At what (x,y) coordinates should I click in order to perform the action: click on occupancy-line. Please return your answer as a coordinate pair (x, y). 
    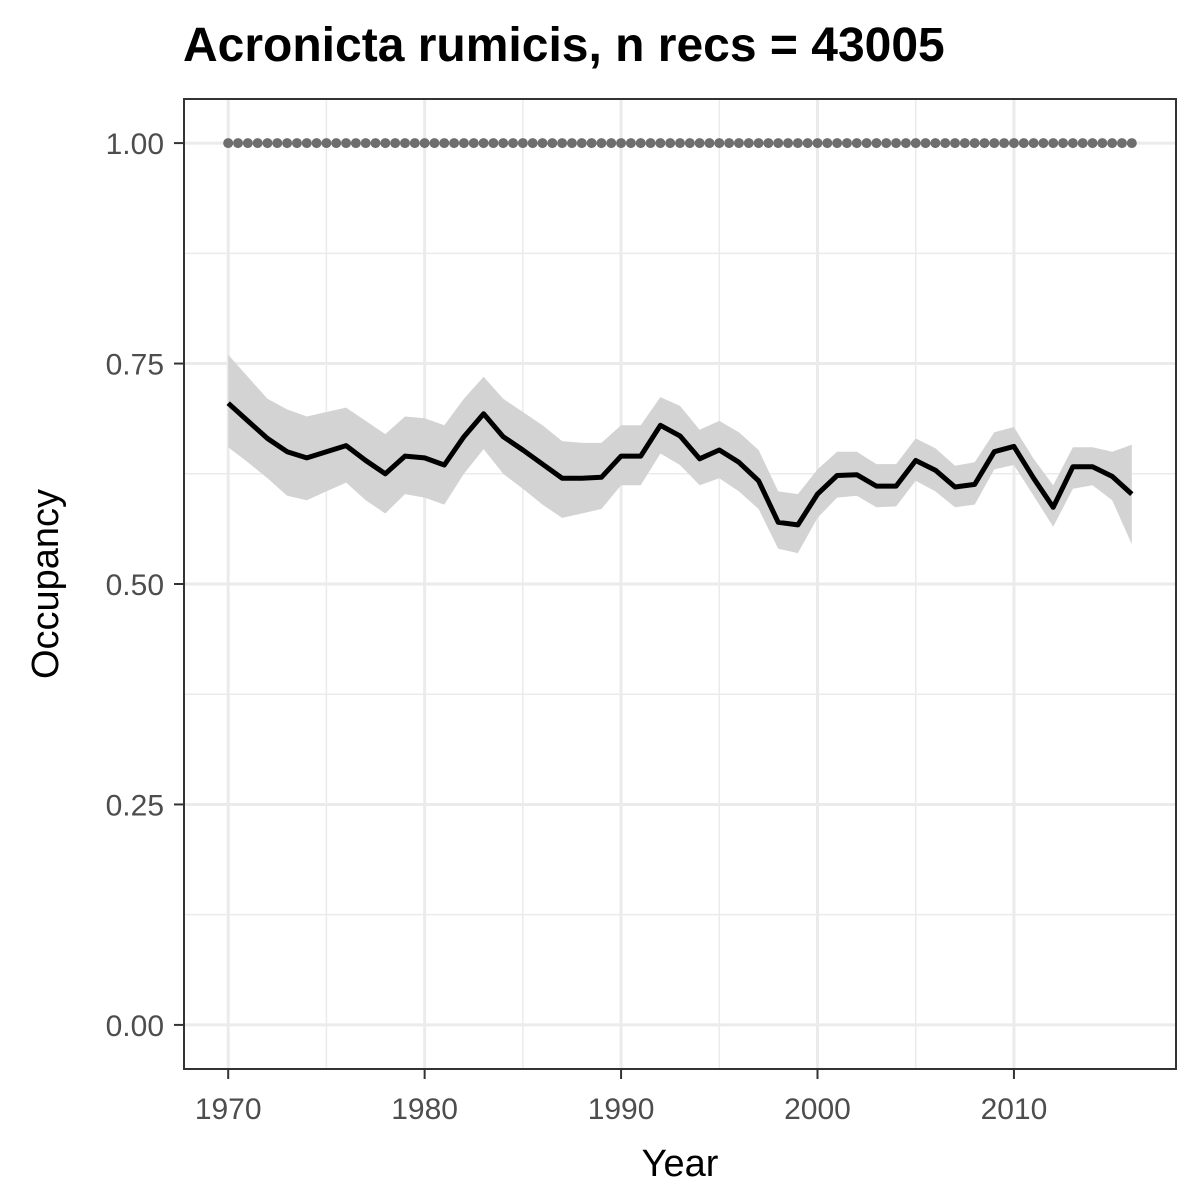
    Looking at the image, I should click on (680, 464).